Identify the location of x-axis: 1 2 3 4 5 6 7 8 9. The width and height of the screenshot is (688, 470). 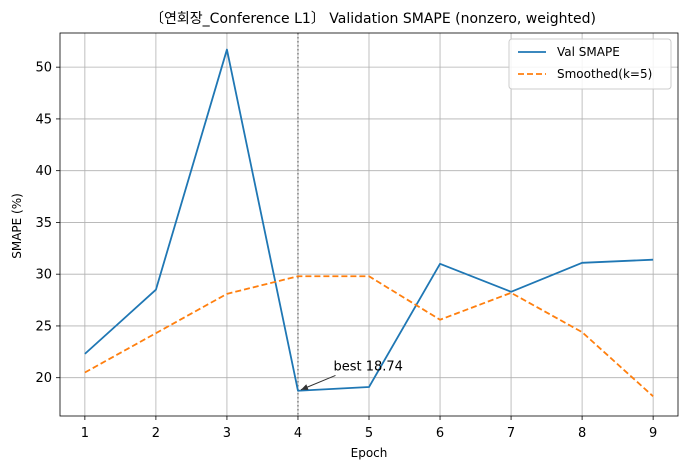
(369, 428).